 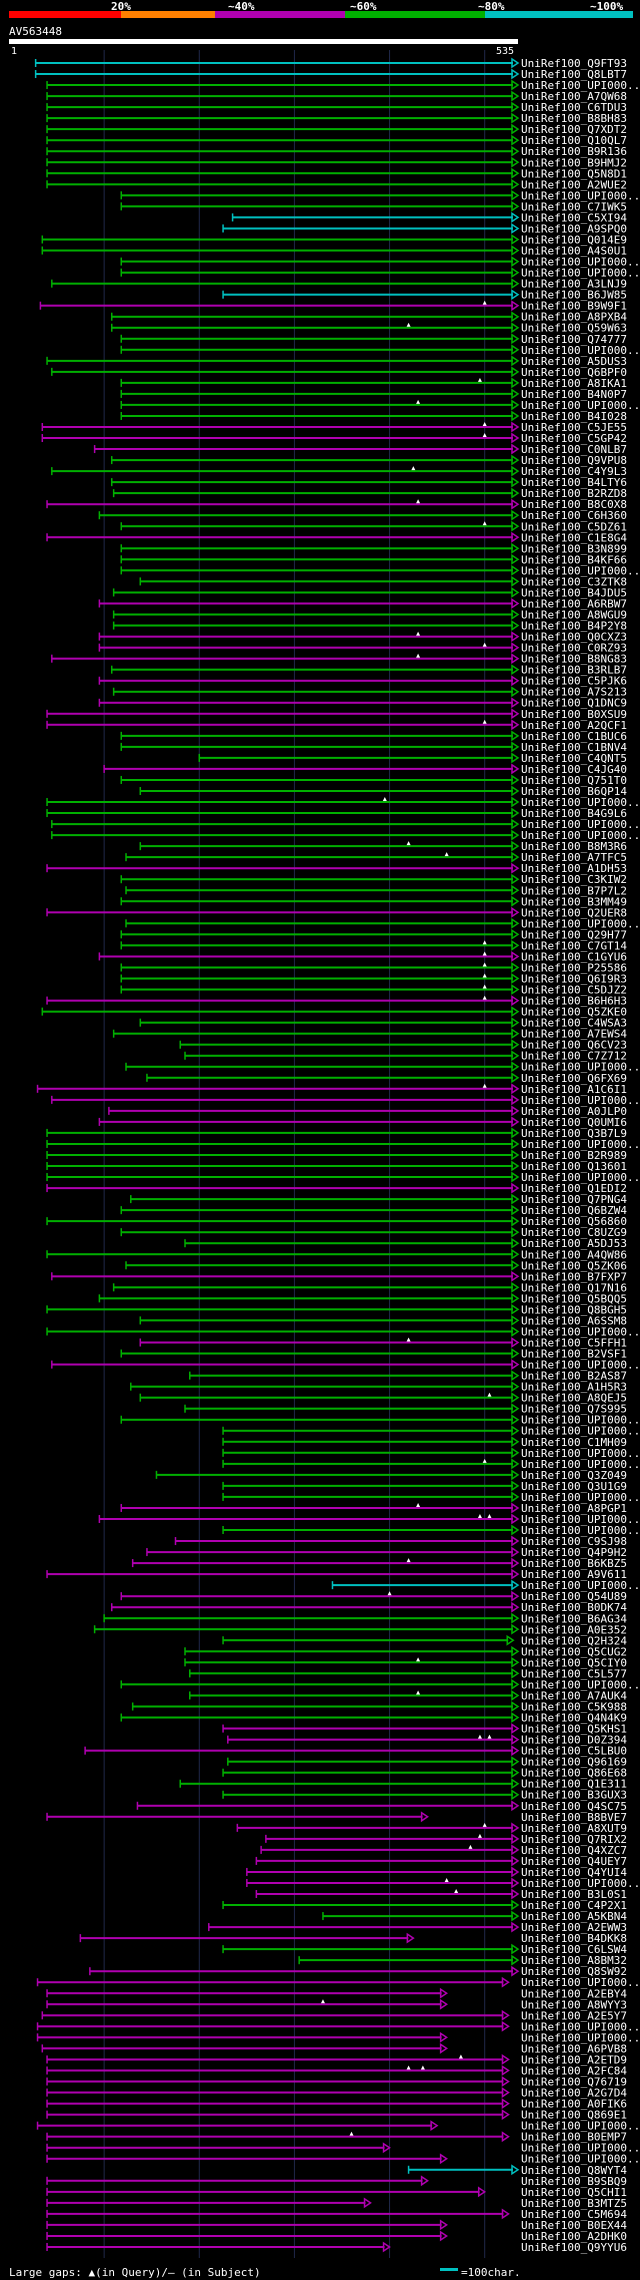 What do you see at coordinates (574, 956) in the screenshot?
I see `hit-label: UniRef100_C1GYU6` at bounding box center [574, 956].